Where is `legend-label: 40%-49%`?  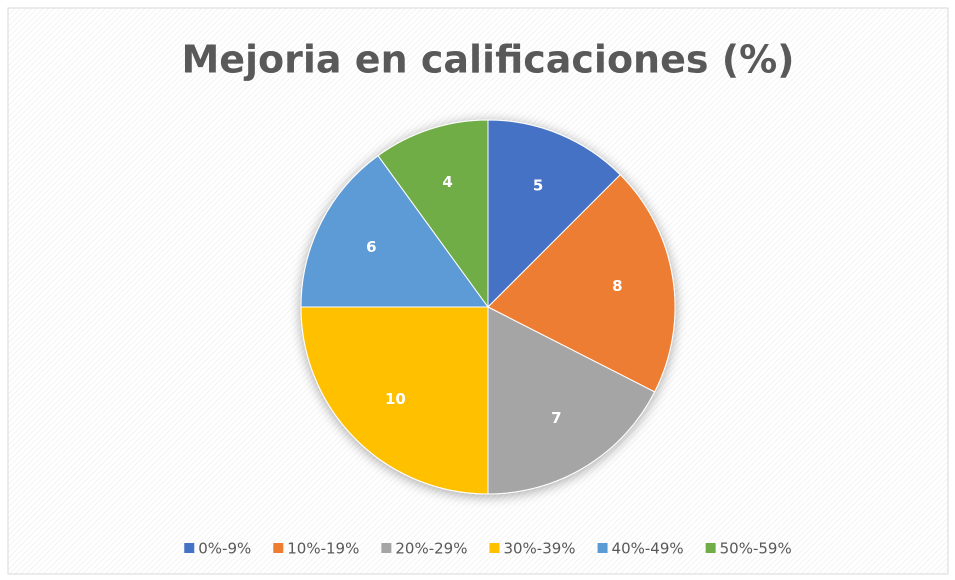
legend-label: 40%-49% is located at coordinates (648, 549).